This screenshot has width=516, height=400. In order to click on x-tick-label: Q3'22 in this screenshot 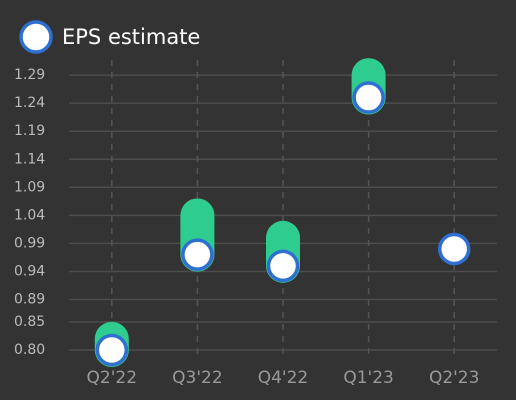, I will do `click(197, 378)`.